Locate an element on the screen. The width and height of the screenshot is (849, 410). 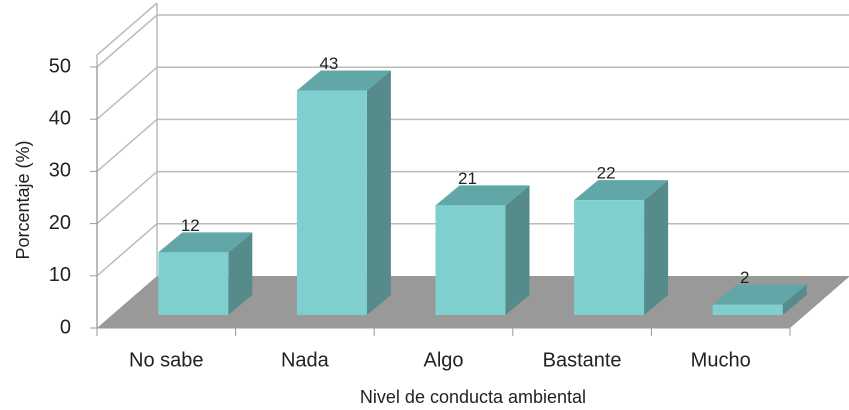
x-tick-label: Bastante is located at coordinates (582, 360).